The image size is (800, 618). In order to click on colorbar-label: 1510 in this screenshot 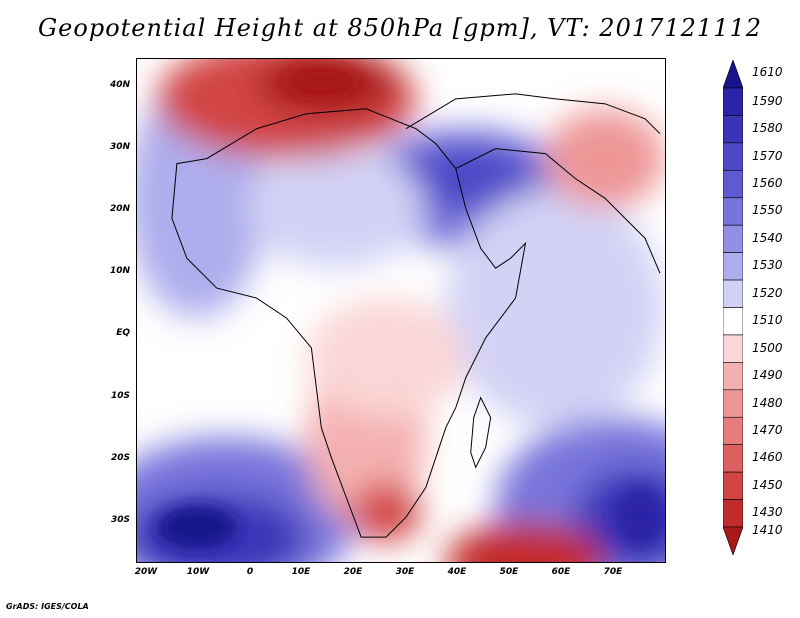, I will do `click(767, 320)`.